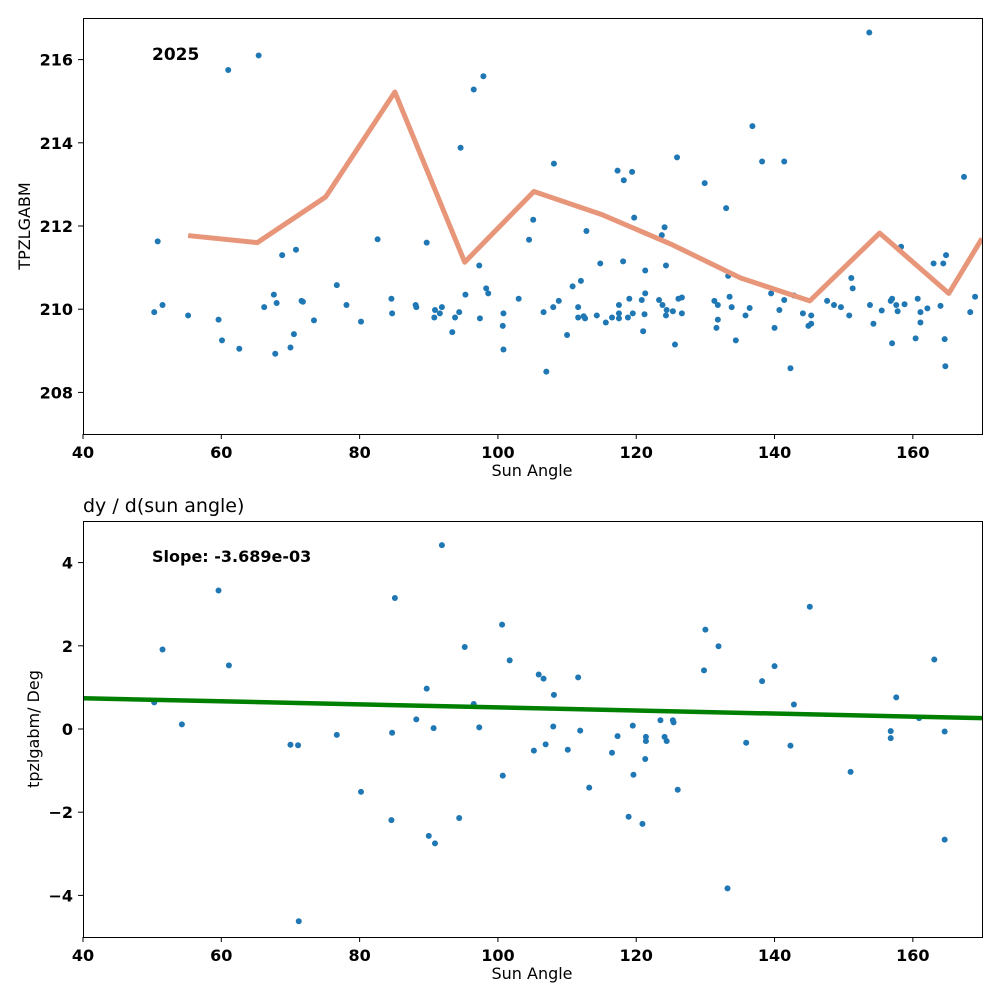 The width and height of the screenshot is (1000, 1000). I want to click on x-tick-label: 60, so click(221, 955).